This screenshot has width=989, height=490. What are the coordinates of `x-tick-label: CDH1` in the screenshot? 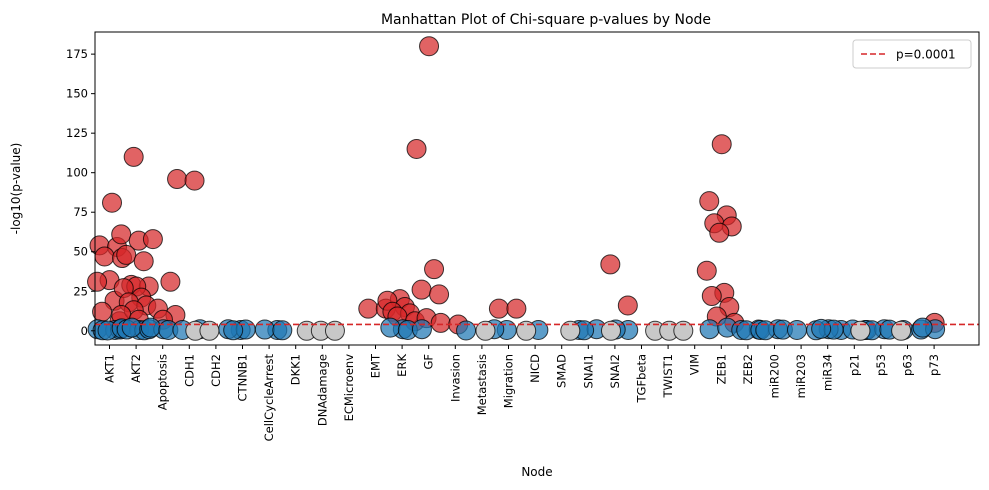 It's located at (189, 370).